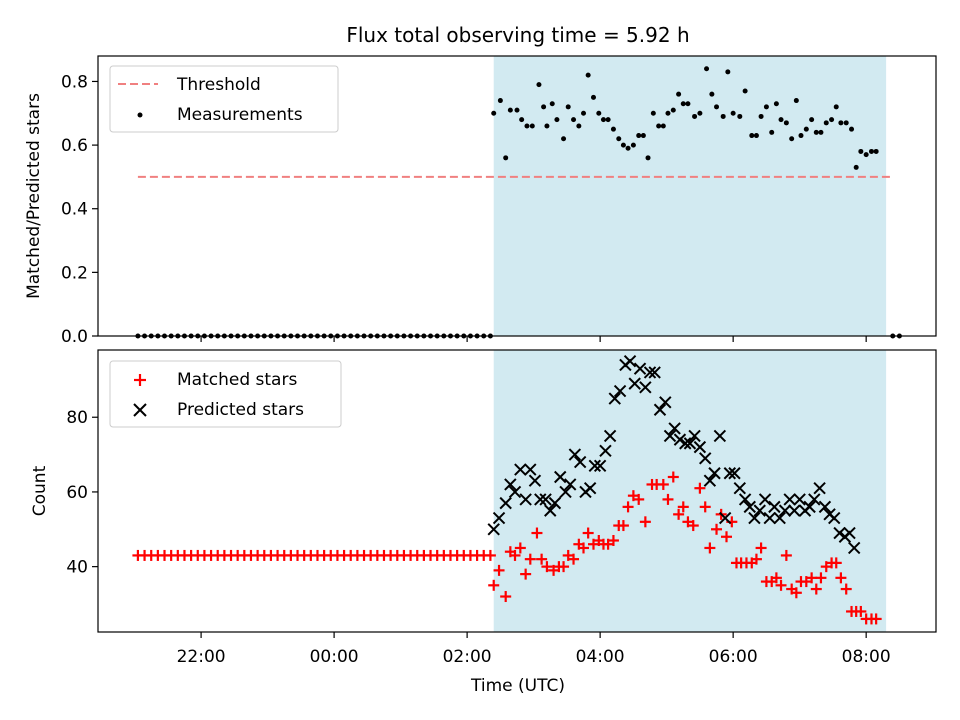 The height and width of the screenshot is (720, 960). What do you see at coordinates (517, 686) in the screenshot?
I see `x-axis-label: Time (UTC)` at bounding box center [517, 686].